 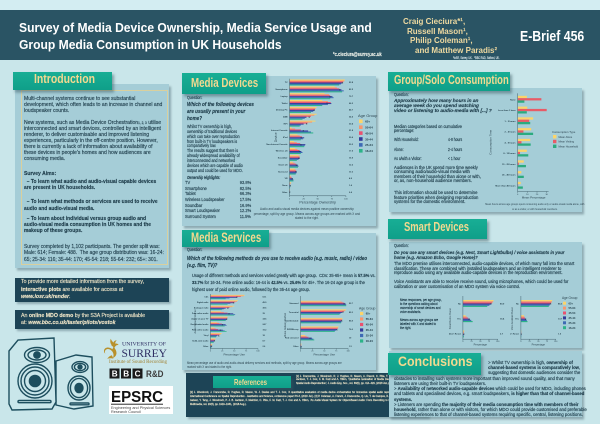 I want to click on svg-text: CDs, so click(x=206, y=298).